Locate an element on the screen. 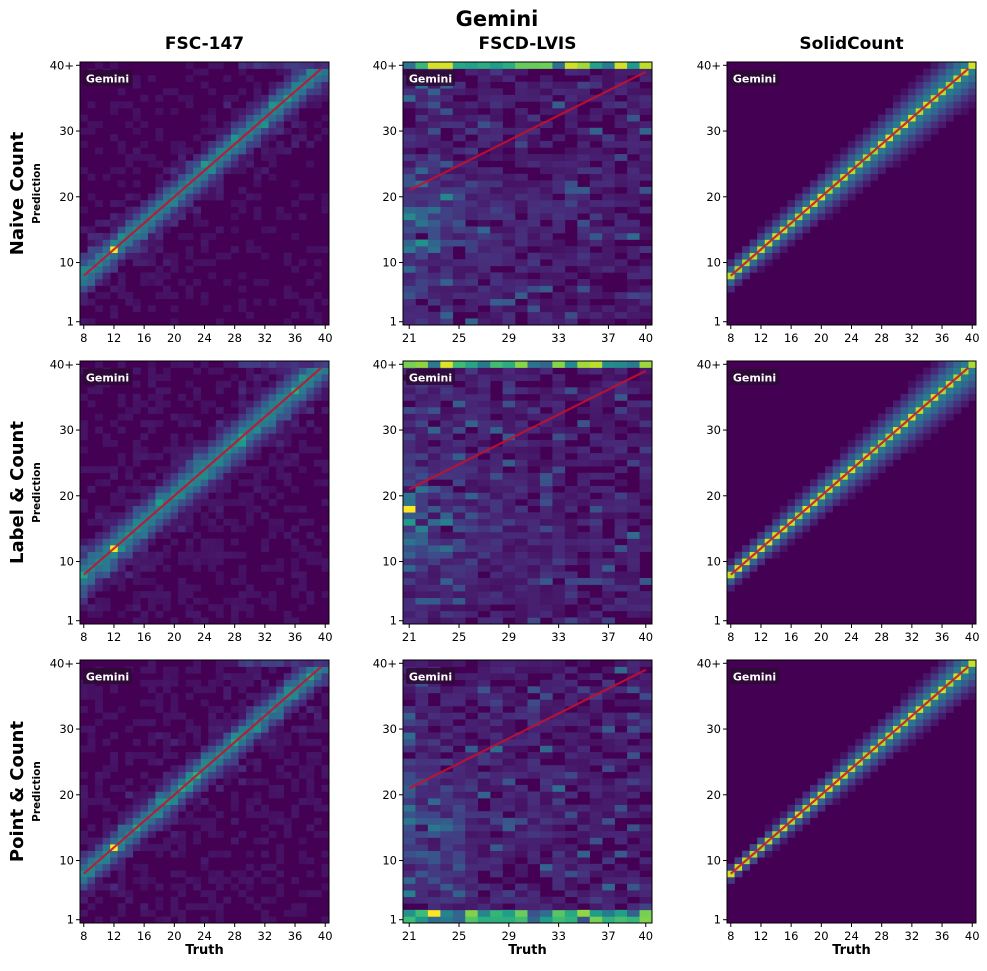 This screenshot has width=987, height=971. x-tick-label: 40 is located at coordinates (645, 936).